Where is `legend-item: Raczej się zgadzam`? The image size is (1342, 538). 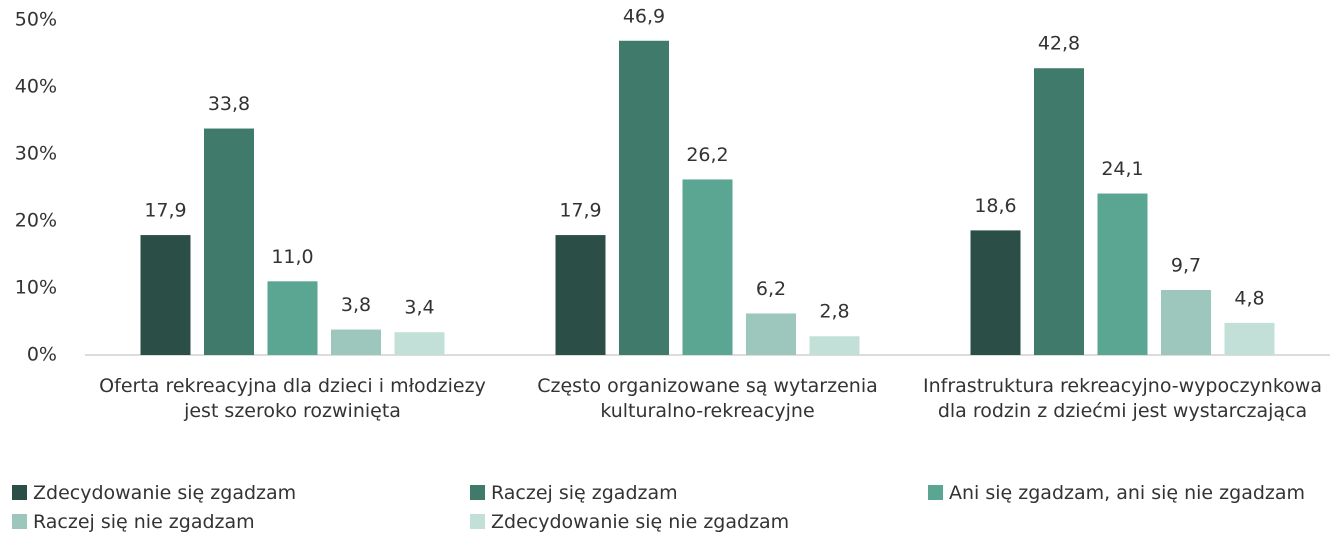
legend-item: Raczej się zgadzam is located at coordinates (574, 493).